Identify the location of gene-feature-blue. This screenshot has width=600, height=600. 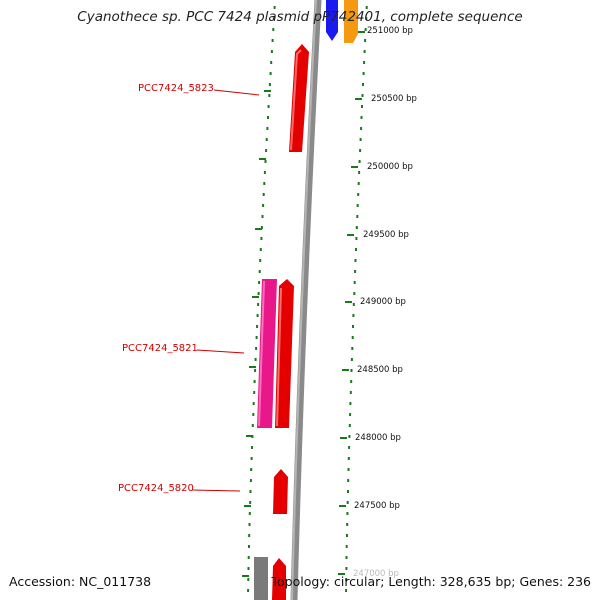
(332, 20).